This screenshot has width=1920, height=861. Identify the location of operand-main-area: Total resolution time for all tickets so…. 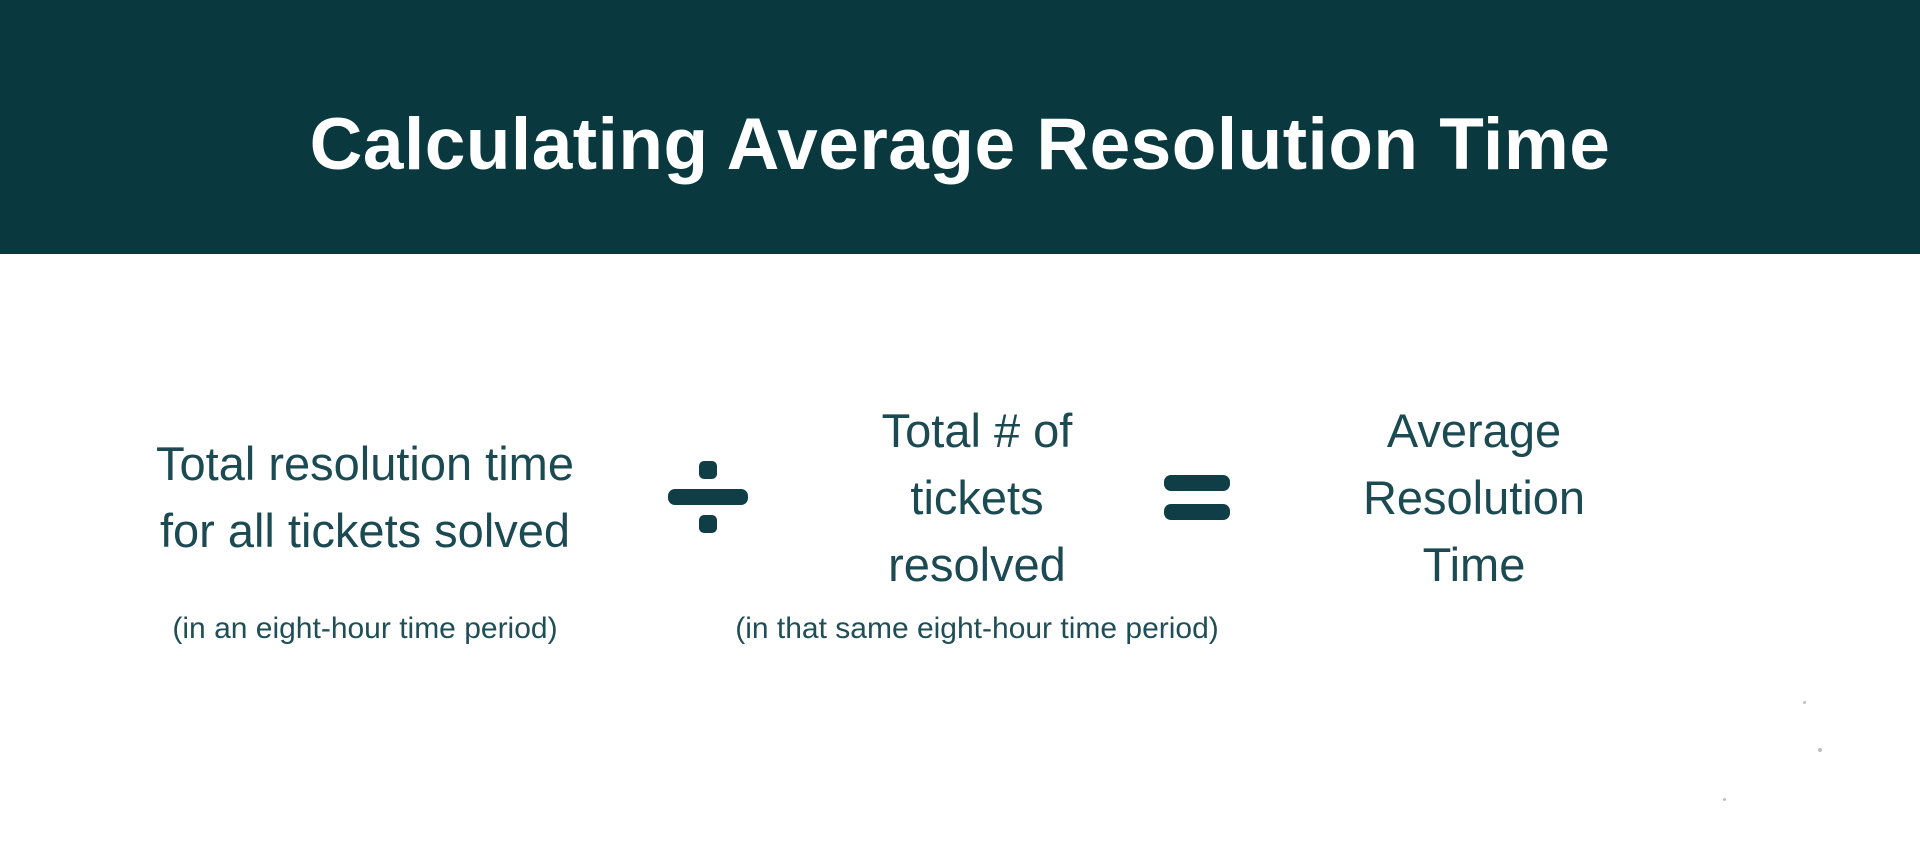
(365, 497).